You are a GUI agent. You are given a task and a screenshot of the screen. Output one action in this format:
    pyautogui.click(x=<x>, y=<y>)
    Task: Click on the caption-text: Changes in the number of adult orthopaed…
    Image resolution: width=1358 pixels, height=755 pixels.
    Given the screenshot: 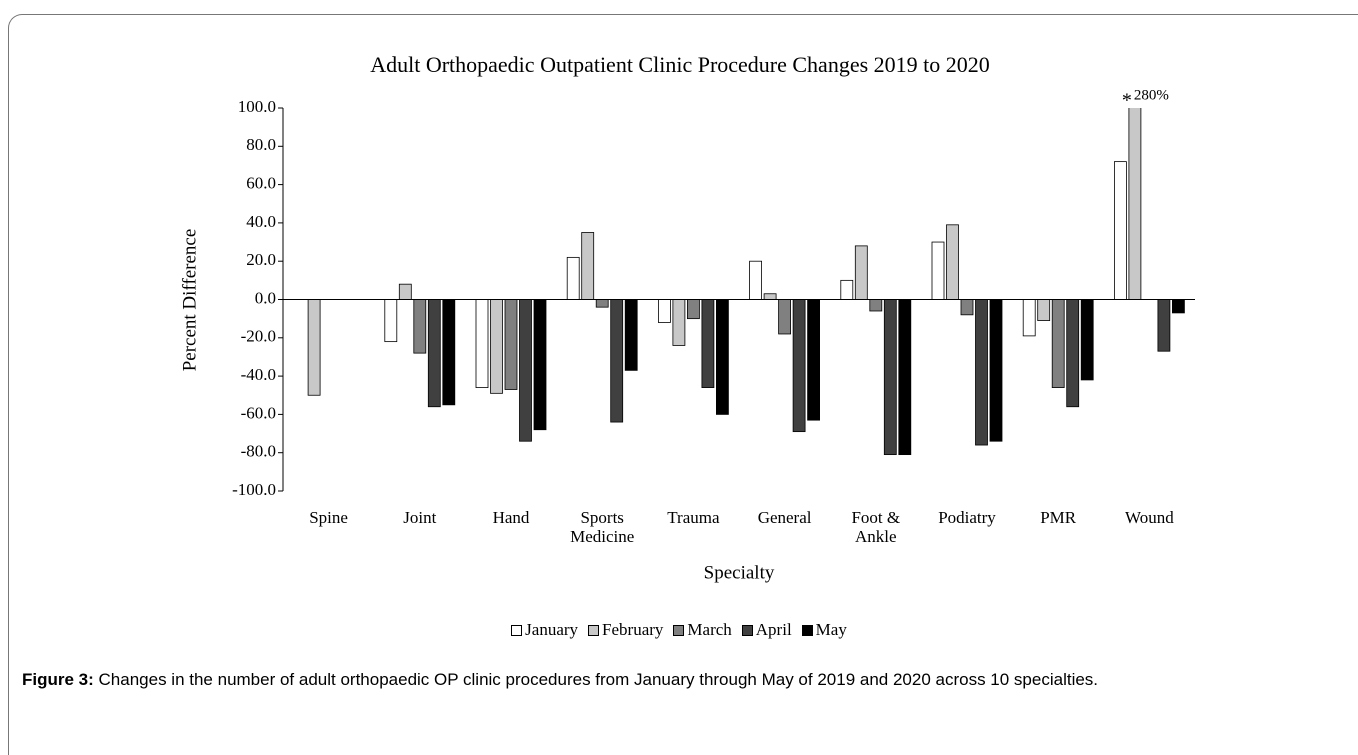 What is the action you would take?
    pyautogui.click(x=598, y=679)
    